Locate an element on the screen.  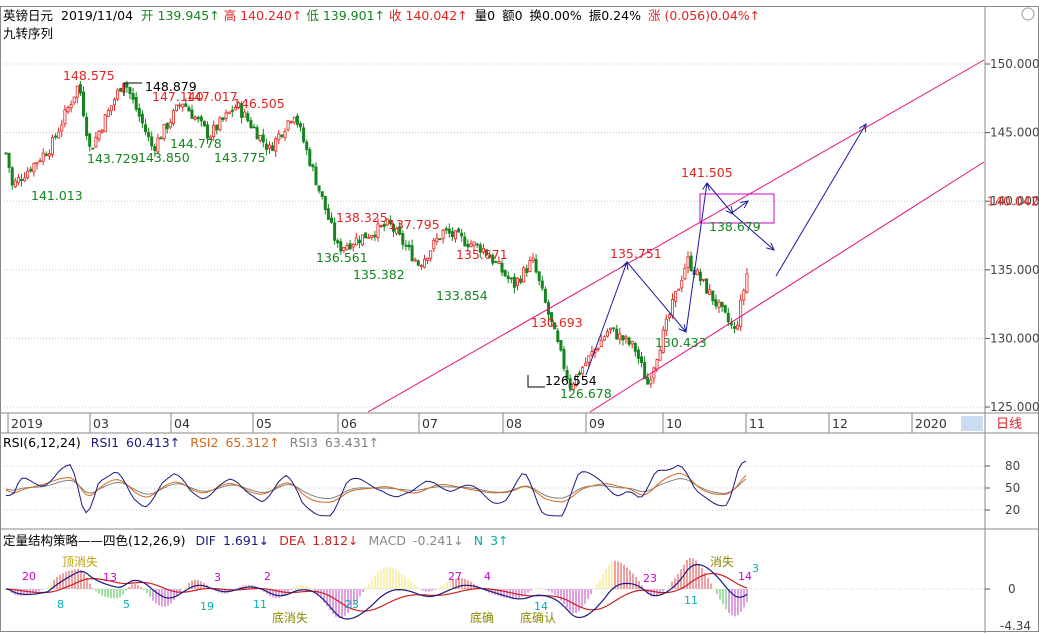
scroll-indicator is located at coordinates (972, 423).